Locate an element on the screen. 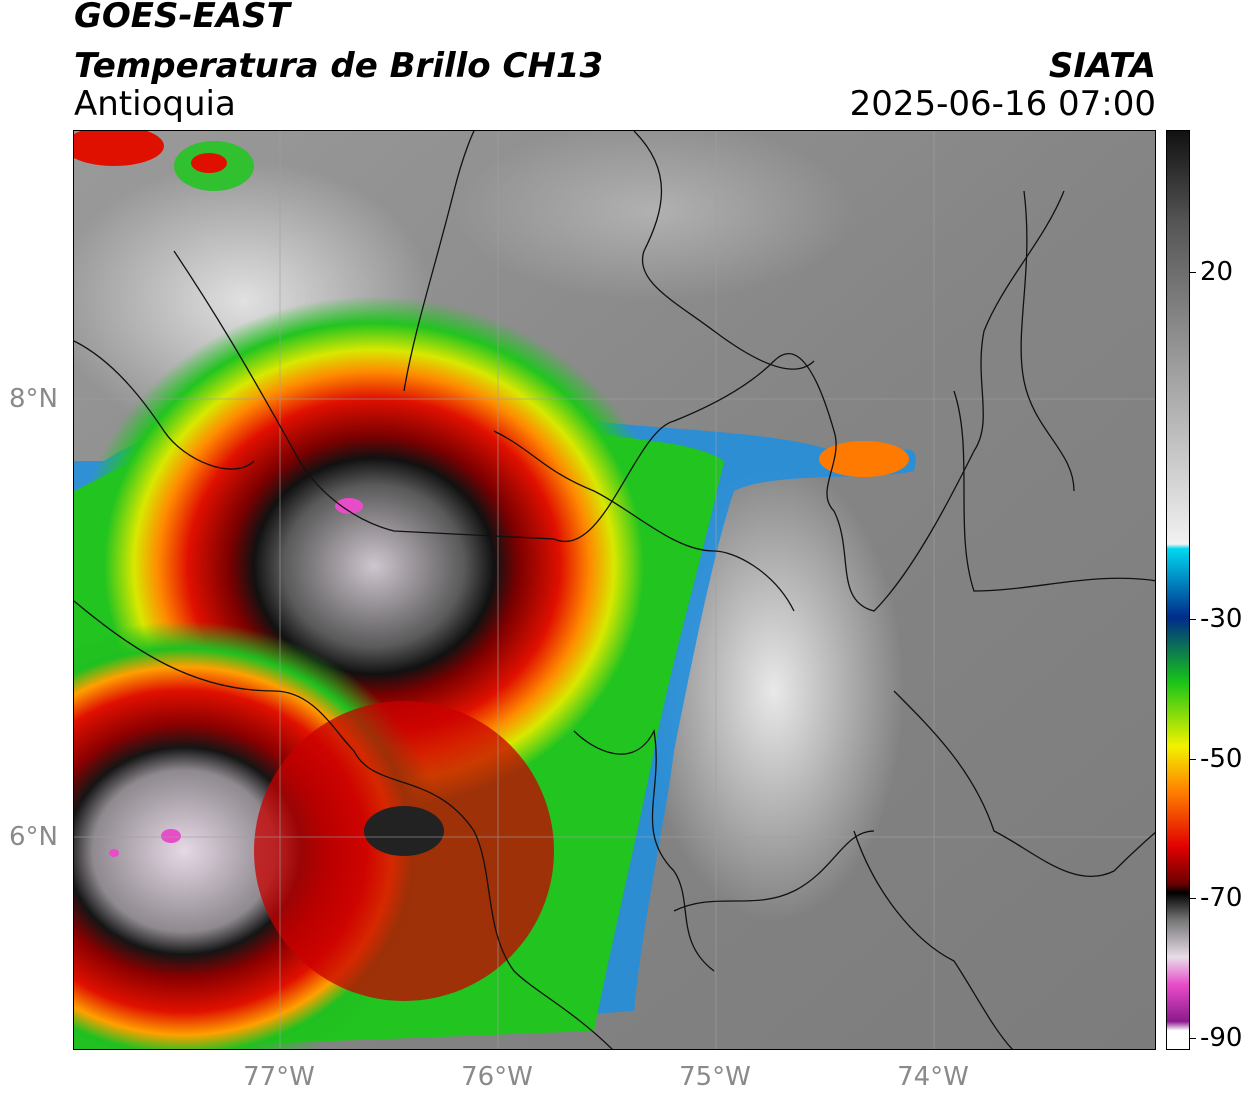 The height and width of the screenshot is (1099, 1252). product-title: Temperatura de Brillo CH13 is located at coordinates (339, 66).